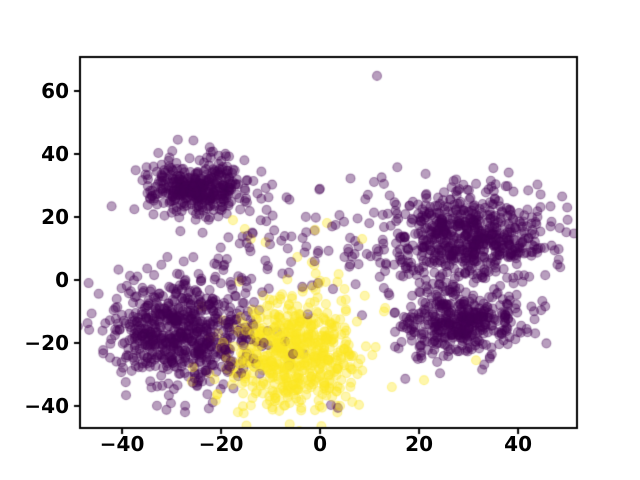 This screenshot has height=480, width=640. Describe the element at coordinates (46, 342) in the screenshot. I see `y-tick-label: −20` at that location.